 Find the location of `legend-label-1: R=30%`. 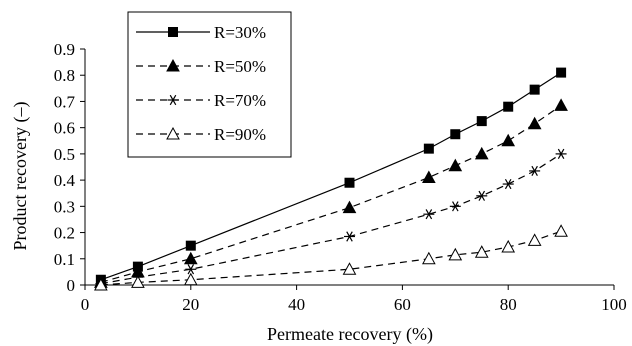

legend-label-1: R=30% is located at coordinates (240, 32).